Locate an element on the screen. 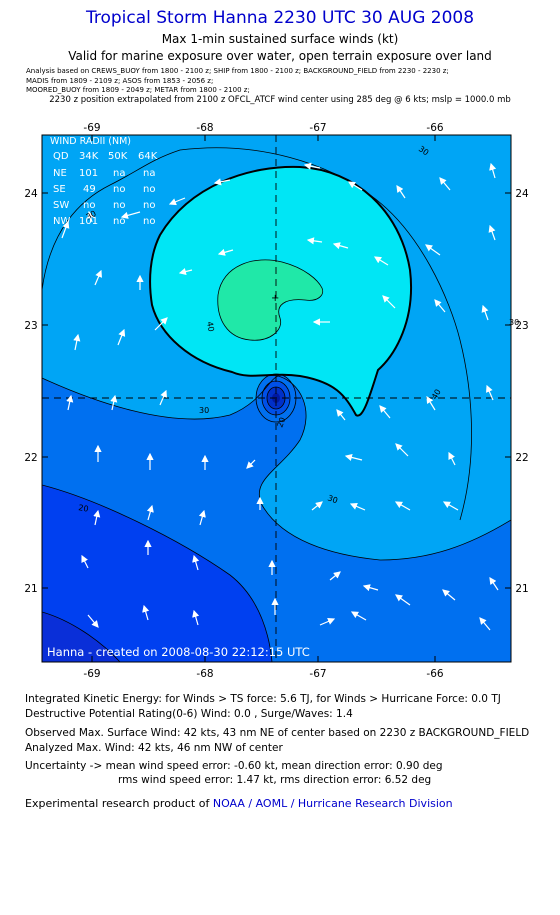  svg-text: NW is located at coordinates (61, 221).